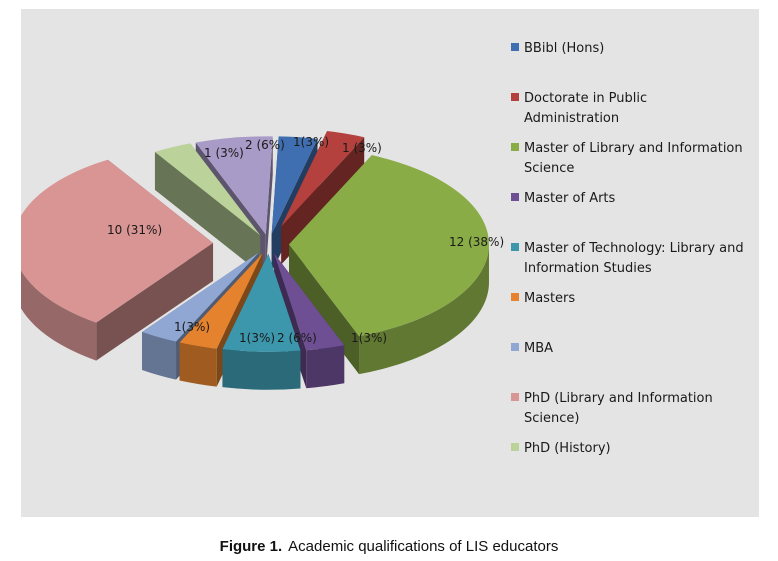 This screenshot has height=561, width=778. Describe the element at coordinates (539, 348) in the screenshot. I see `legend-label-line: MBA` at that location.